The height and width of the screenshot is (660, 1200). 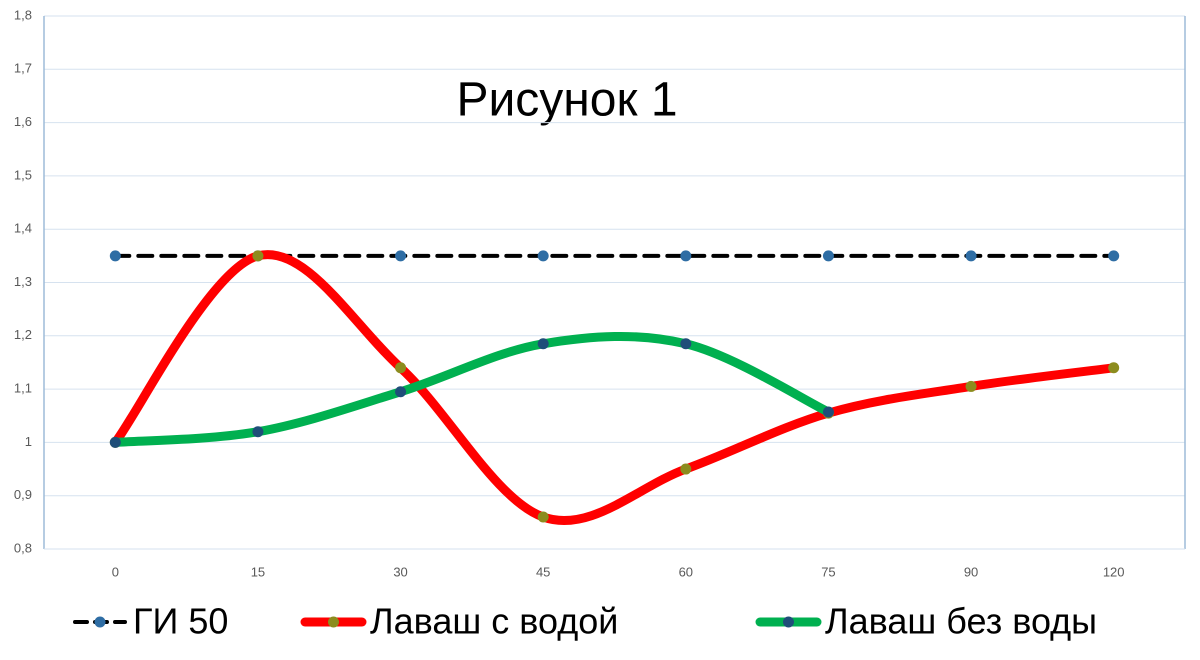 What do you see at coordinates (23, 228) in the screenshot?
I see `y-tick-label: 1,4` at bounding box center [23, 228].